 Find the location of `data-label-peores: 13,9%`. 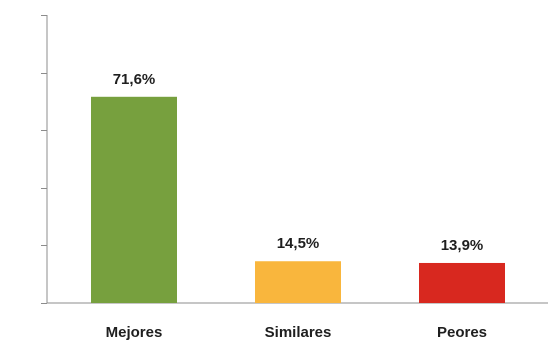

data-label-peores: 13,9% is located at coordinates (462, 245).